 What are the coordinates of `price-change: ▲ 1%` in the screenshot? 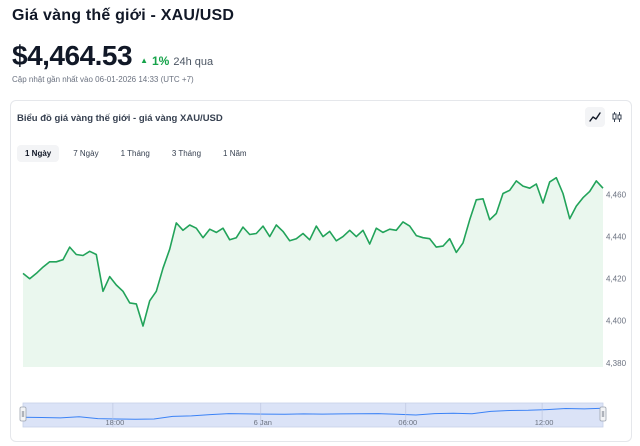 It's located at (154, 61).